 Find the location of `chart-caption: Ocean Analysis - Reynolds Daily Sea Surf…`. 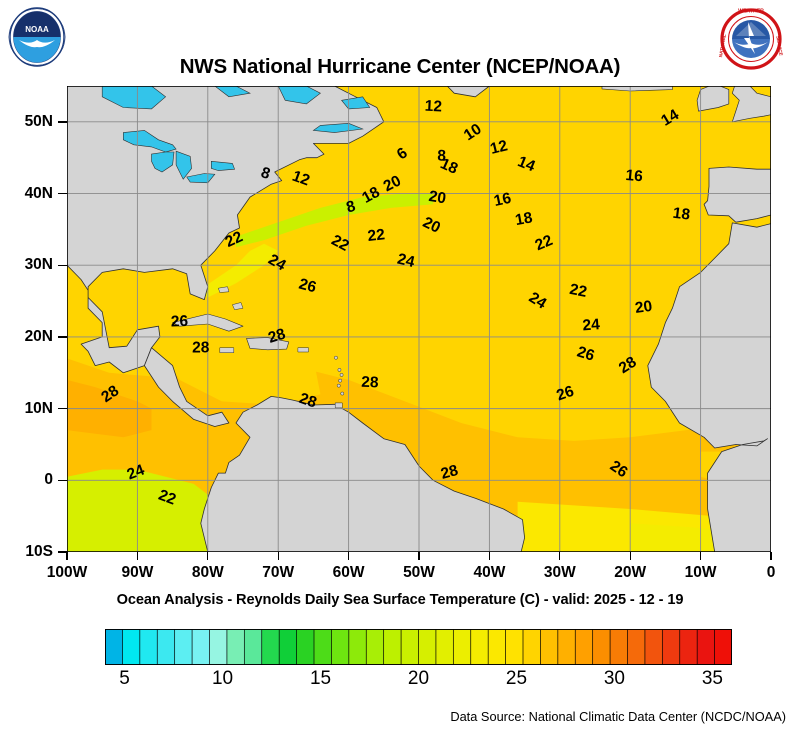

chart-caption: Ocean Analysis - Reynolds Daily Sea Surf… is located at coordinates (400, 600).